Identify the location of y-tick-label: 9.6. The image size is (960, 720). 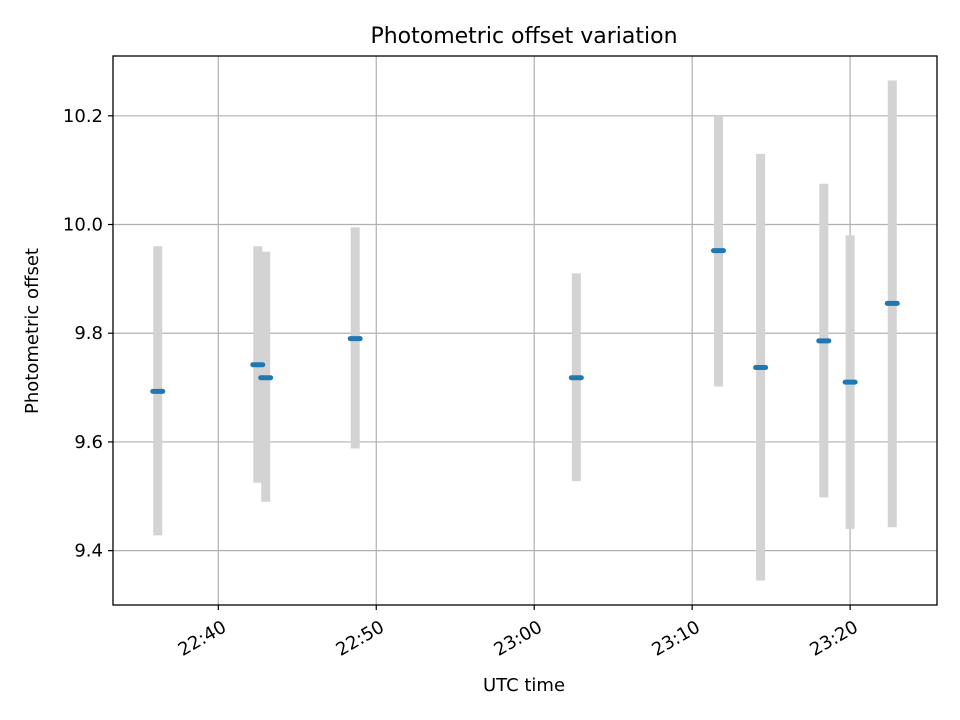
(88, 442).